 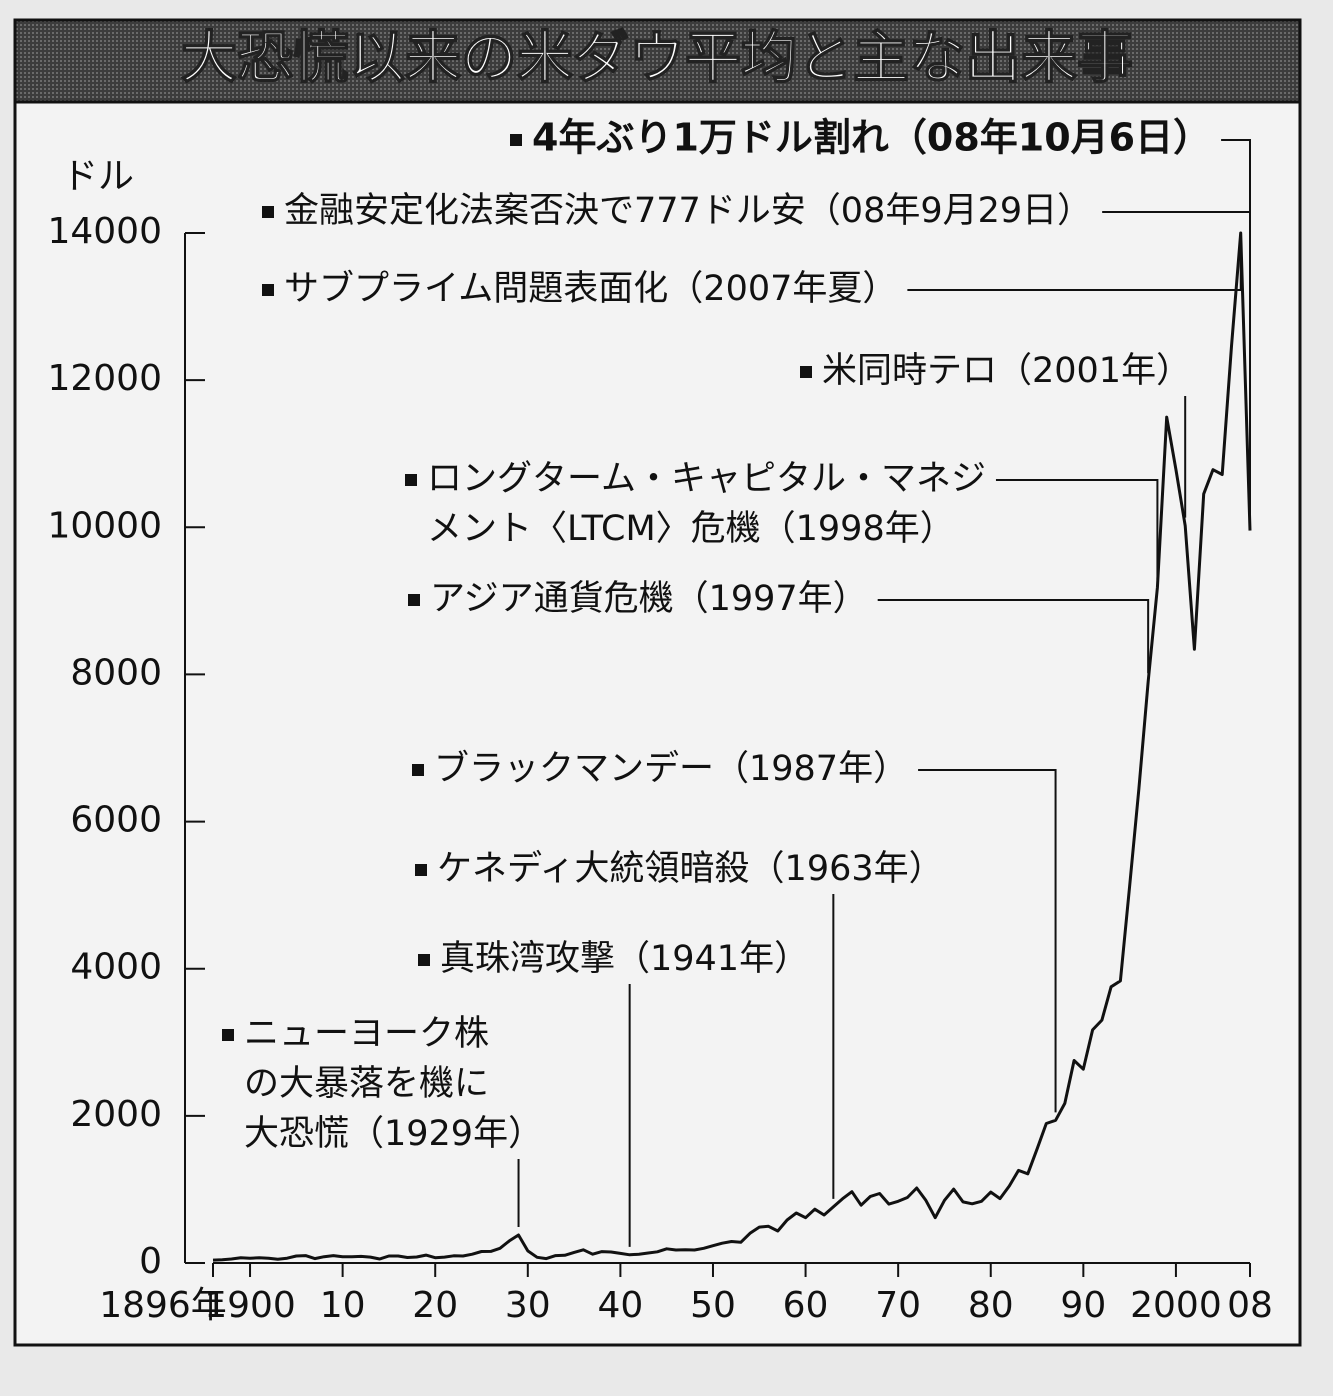 What do you see at coordinates (366, 1084) in the screenshot?
I see `annotation-text: の大暴落を機に` at bounding box center [366, 1084].